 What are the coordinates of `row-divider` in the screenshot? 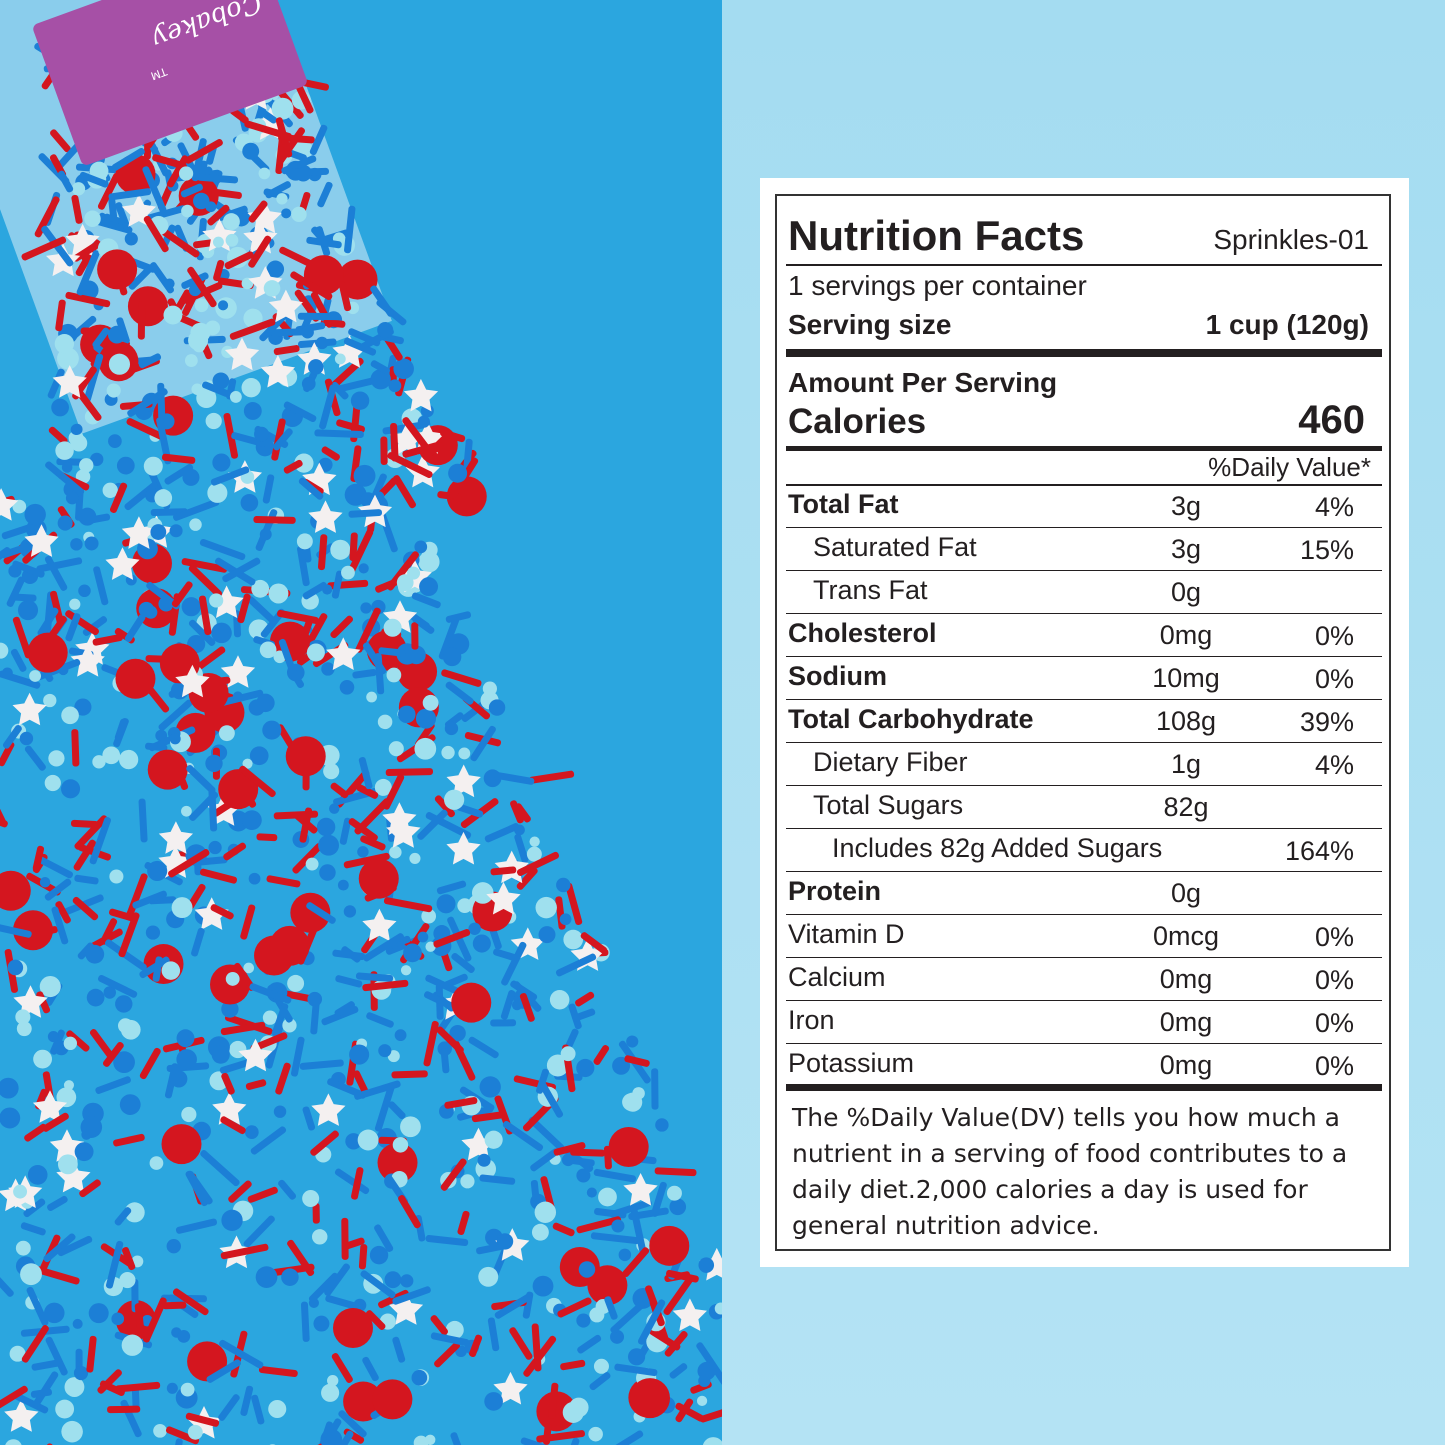 It's located at (1084, 742).